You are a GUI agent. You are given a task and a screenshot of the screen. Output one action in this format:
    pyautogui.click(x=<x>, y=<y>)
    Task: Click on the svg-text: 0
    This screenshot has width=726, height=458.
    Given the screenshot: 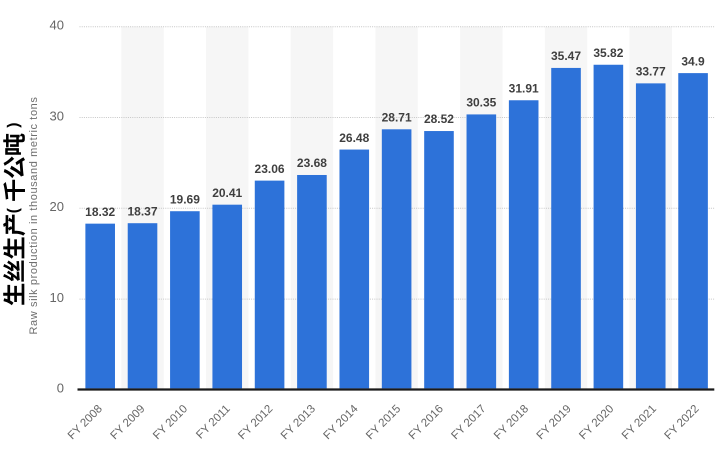 What is the action you would take?
    pyautogui.click(x=60, y=388)
    